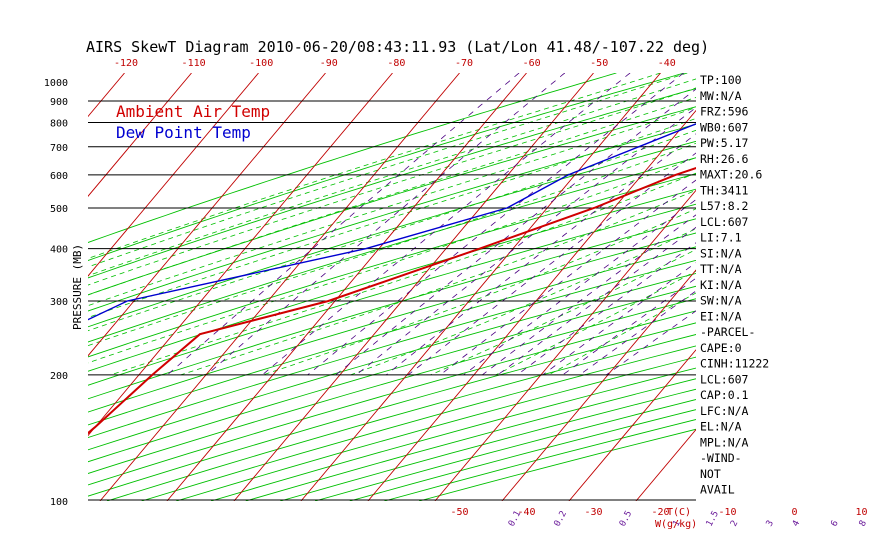  I want to click on mixing-ratio-tick-label: 0.2, so click(561, 518).